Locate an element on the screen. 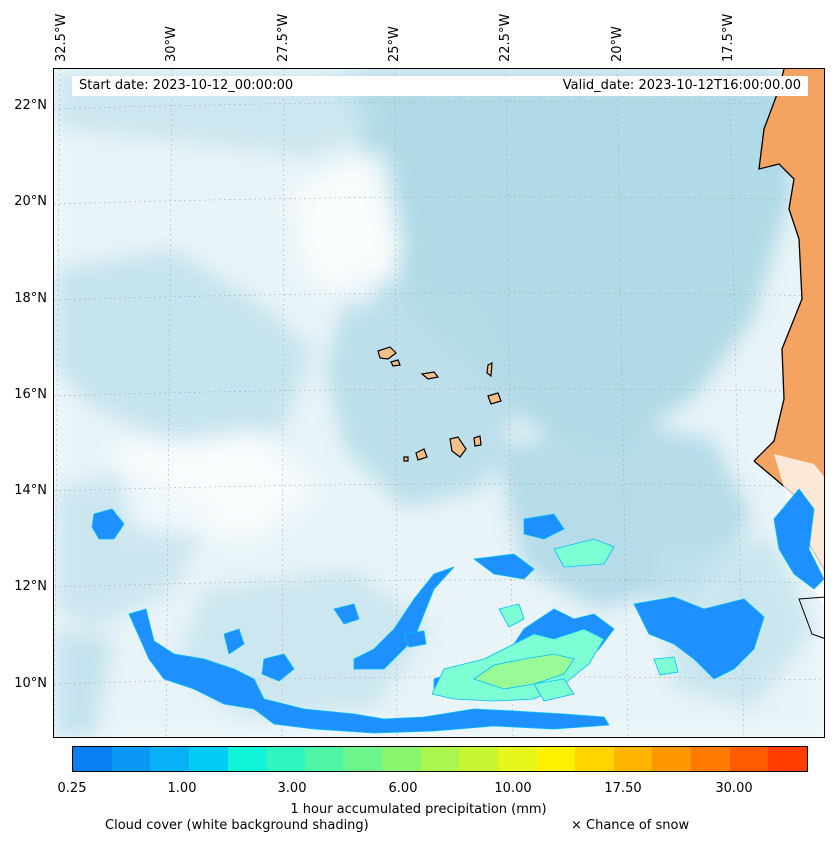 Image resolution: width=837 pixels, height=844 pixels. colorbar-tick-0-25: 0.25 is located at coordinates (72, 788).